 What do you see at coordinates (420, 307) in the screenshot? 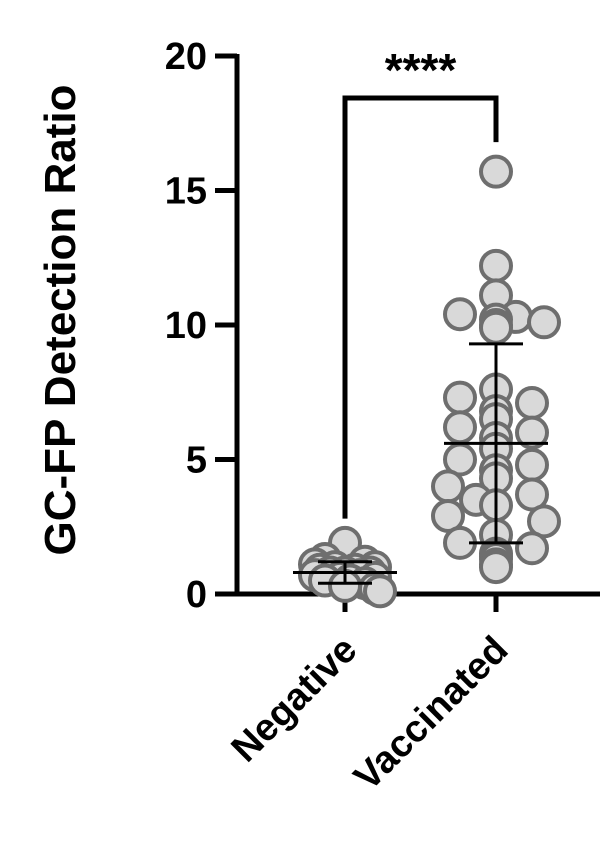
I see `significance-bracket` at bounding box center [420, 307].